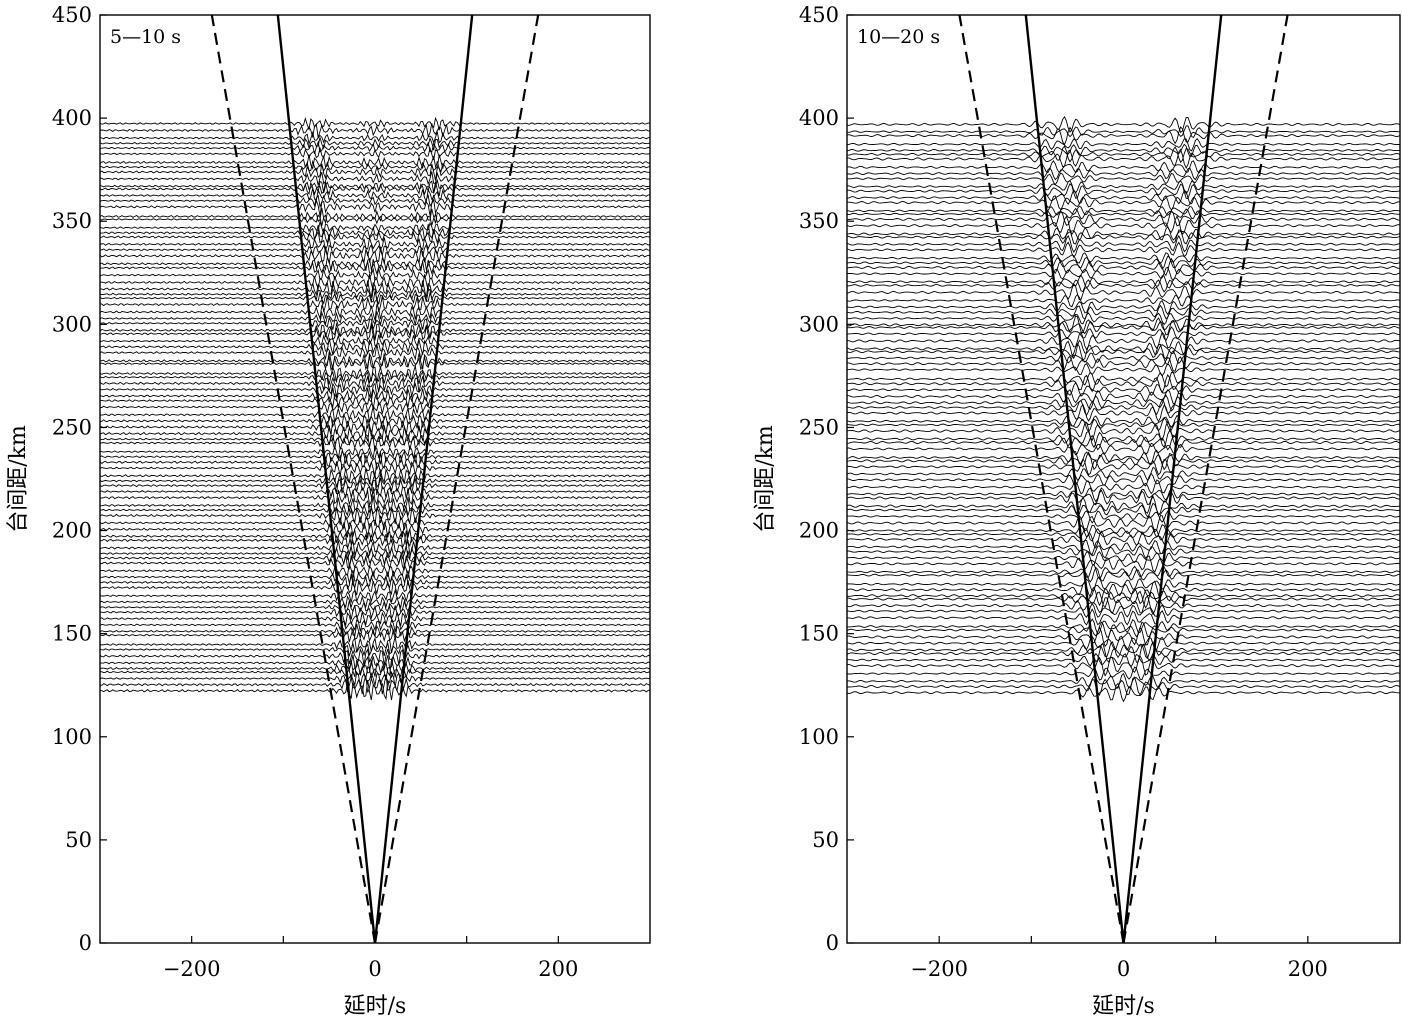  What do you see at coordinates (765, 479) in the screenshot?
I see `y-axis-title: 台间距/km` at bounding box center [765, 479].